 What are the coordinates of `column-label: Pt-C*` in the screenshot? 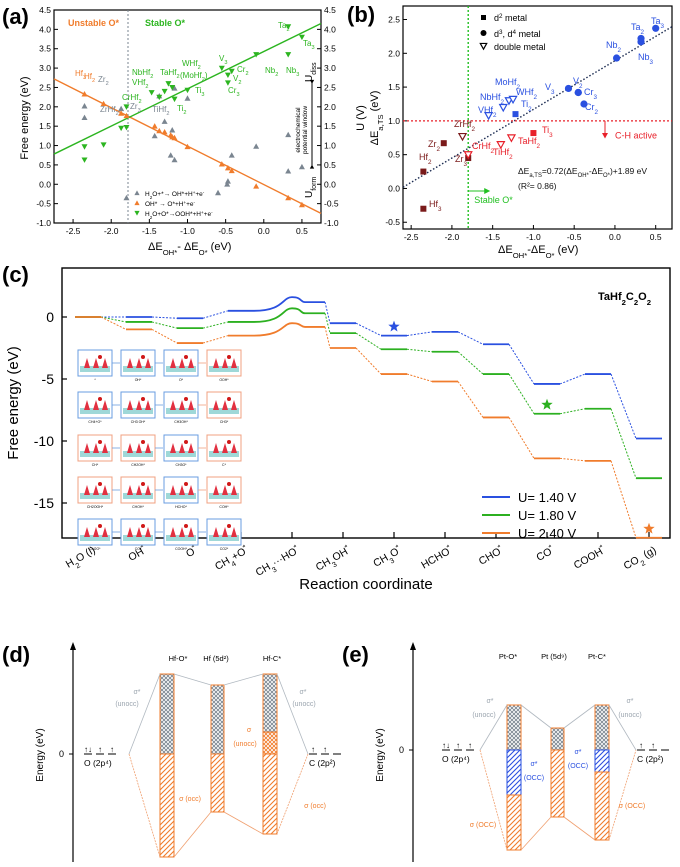 It's located at (597, 656).